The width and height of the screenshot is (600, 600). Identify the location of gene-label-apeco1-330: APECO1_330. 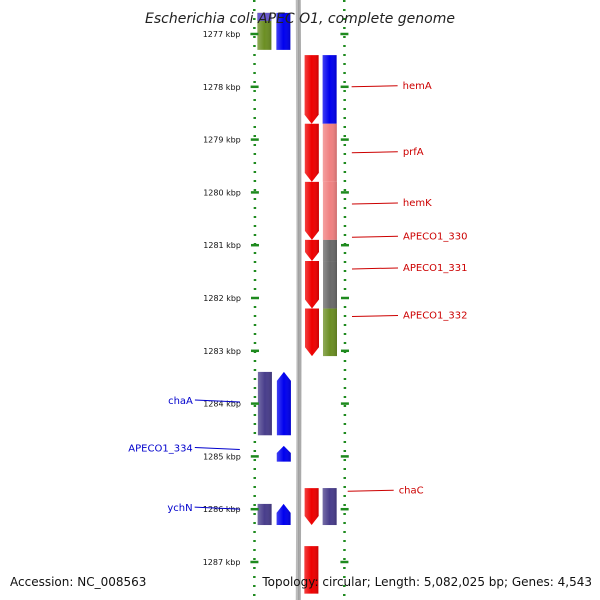
(435, 236).